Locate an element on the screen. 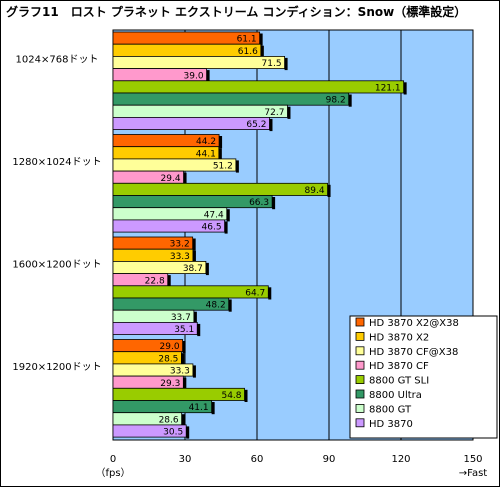 The image size is (500, 487). x-axis-direction-label: →Fast is located at coordinates (473, 473).